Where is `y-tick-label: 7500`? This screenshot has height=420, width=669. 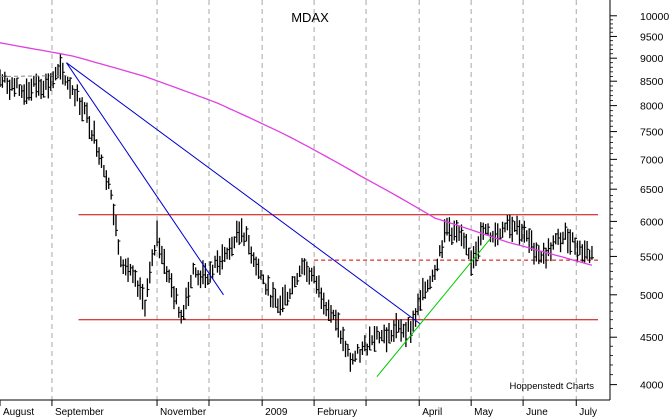 y-tick-label: 7500 is located at coordinates (652, 133).